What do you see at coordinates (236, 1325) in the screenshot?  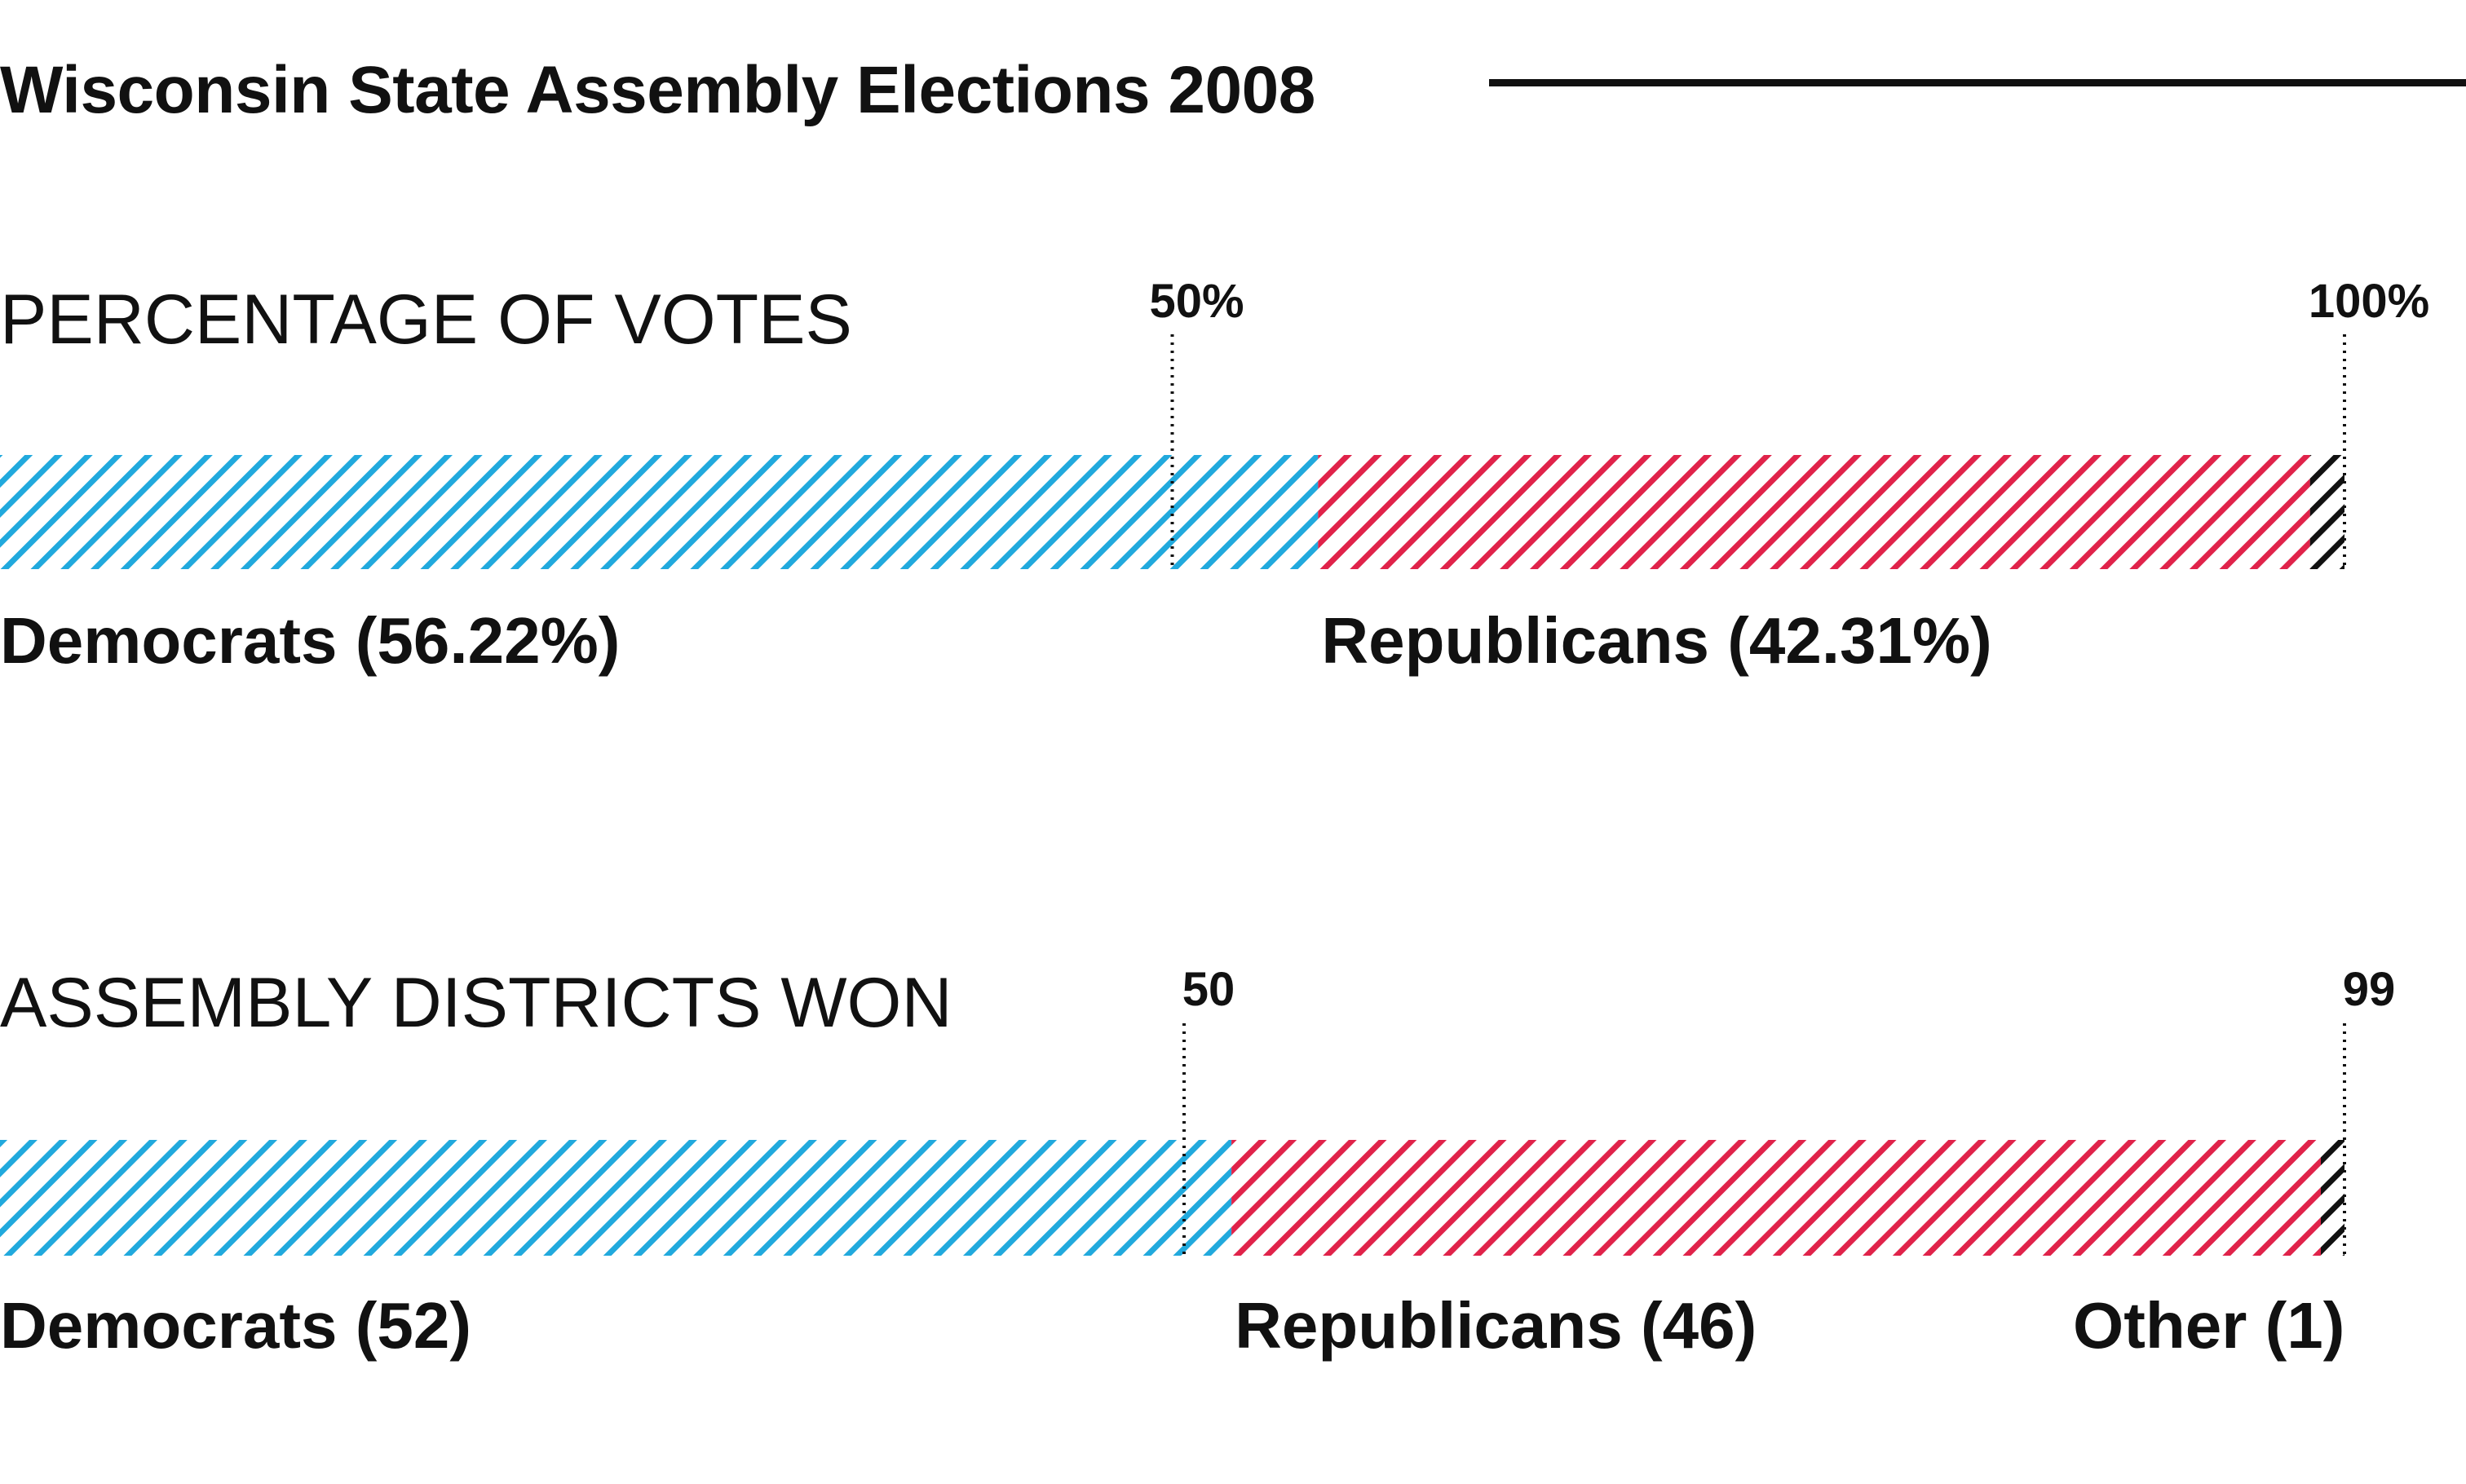 I see `bar-label-democrats: Democrats (52)` at bounding box center [236, 1325].